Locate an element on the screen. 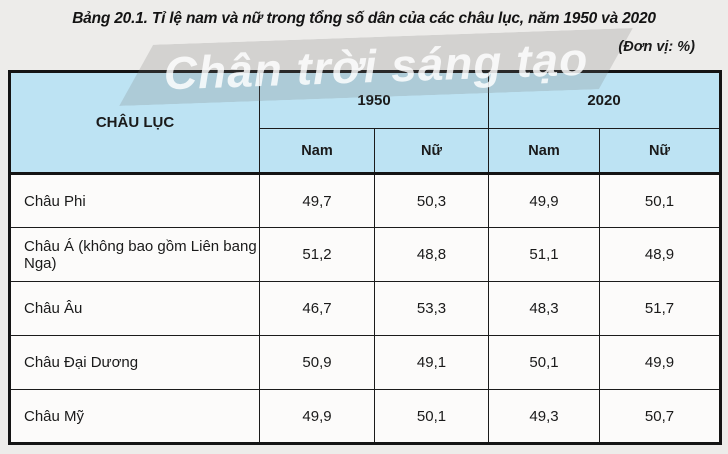 This screenshot has height=454, width=728. data-cell: 51,7 is located at coordinates (660, 308).